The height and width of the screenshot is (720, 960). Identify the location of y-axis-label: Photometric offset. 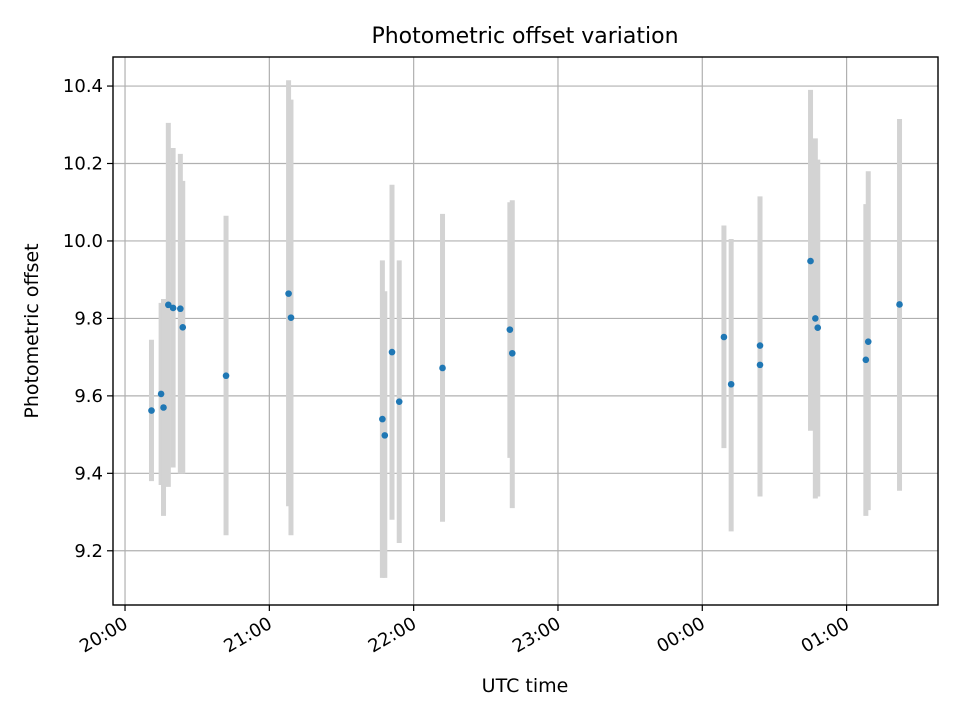
(32, 330).